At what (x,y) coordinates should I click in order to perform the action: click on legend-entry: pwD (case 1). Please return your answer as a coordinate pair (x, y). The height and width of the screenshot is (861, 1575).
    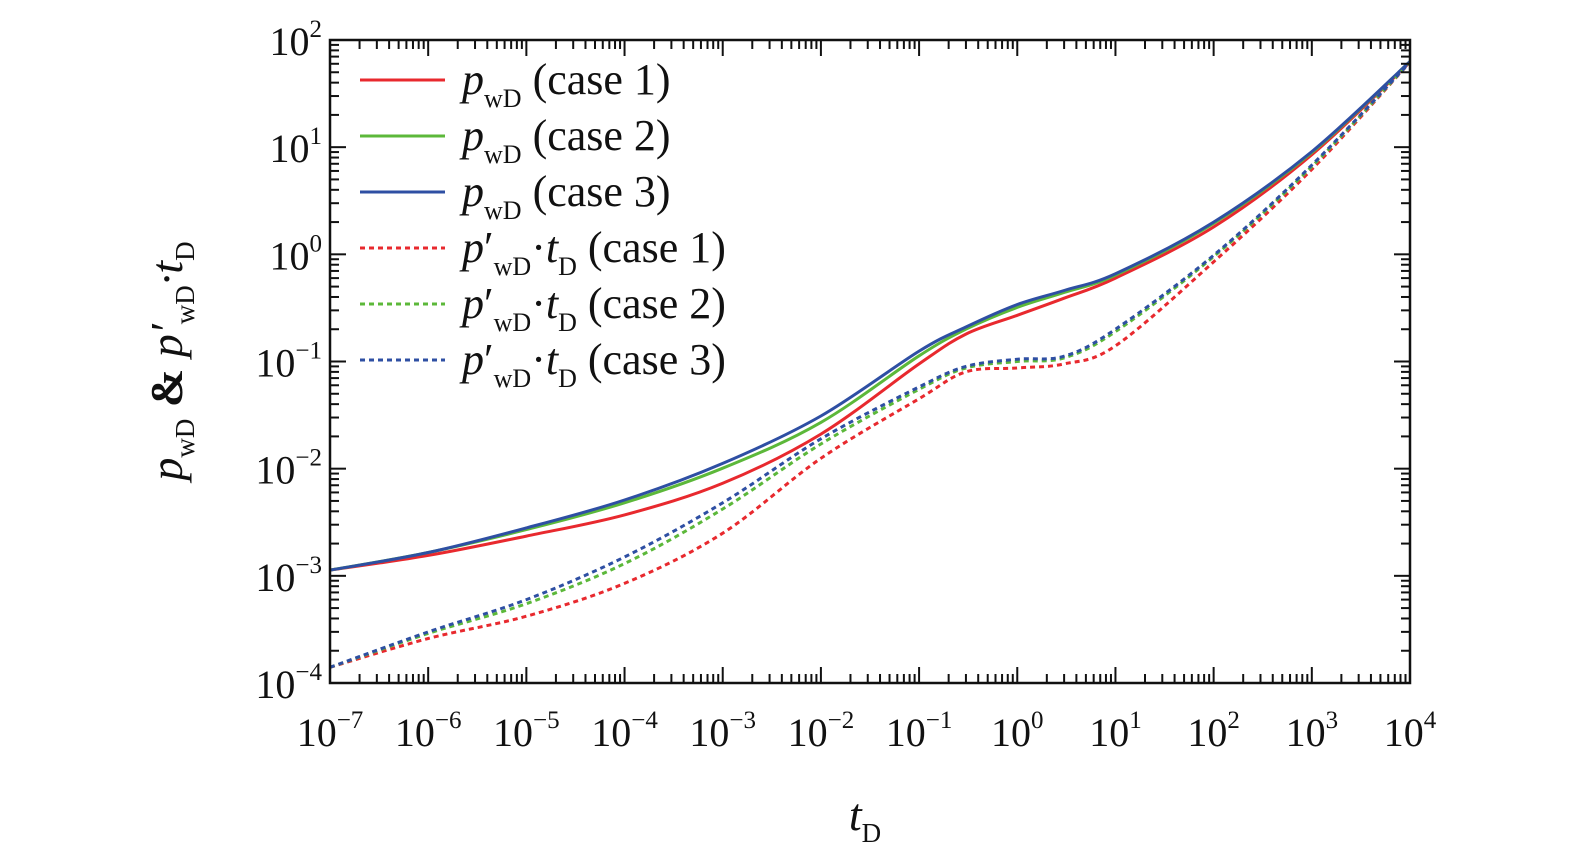
    Looking at the image, I should click on (565, 84).